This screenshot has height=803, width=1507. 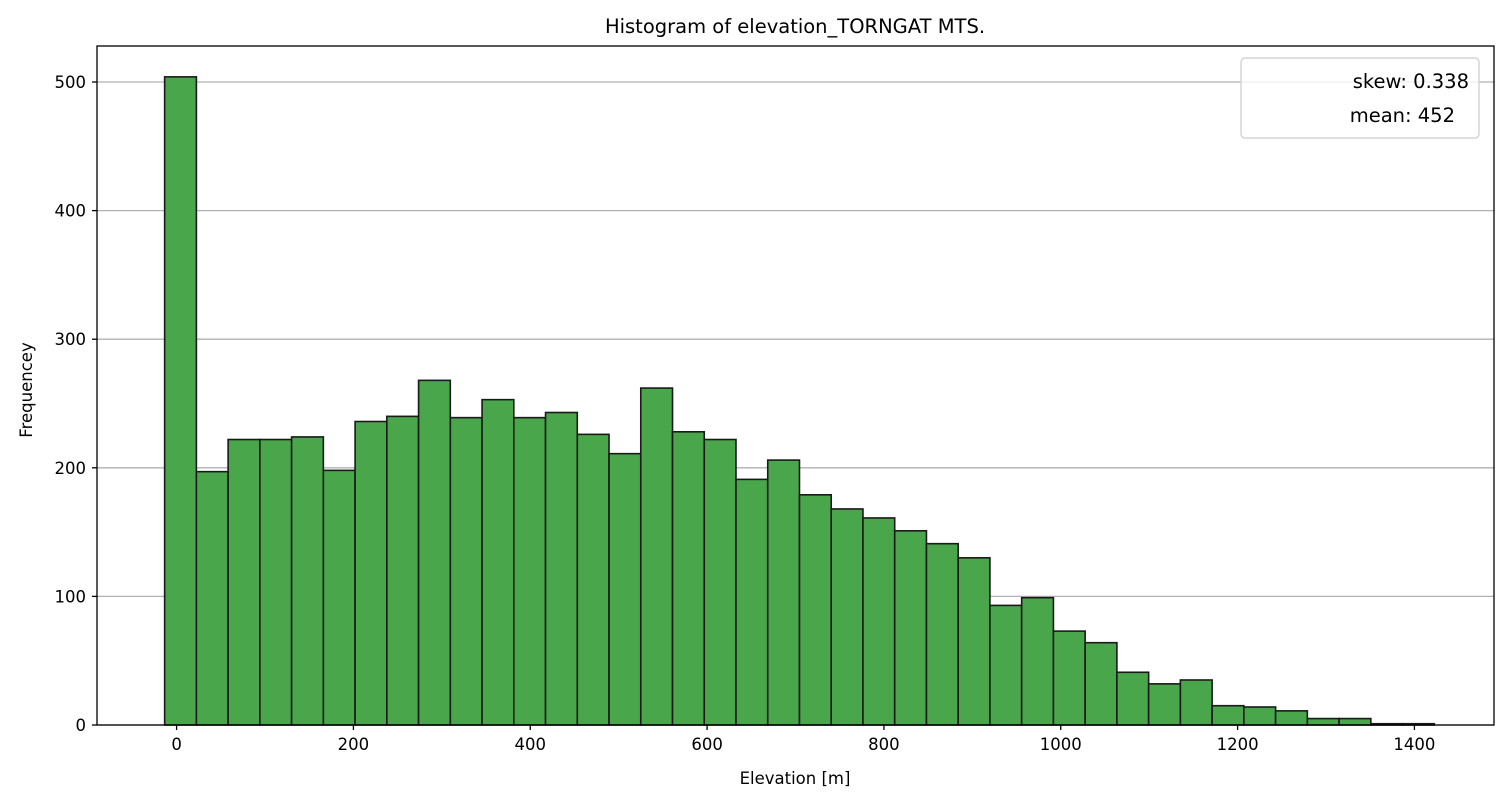 What do you see at coordinates (71, 339) in the screenshot?
I see `y-tick-label: 300` at bounding box center [71, 339].